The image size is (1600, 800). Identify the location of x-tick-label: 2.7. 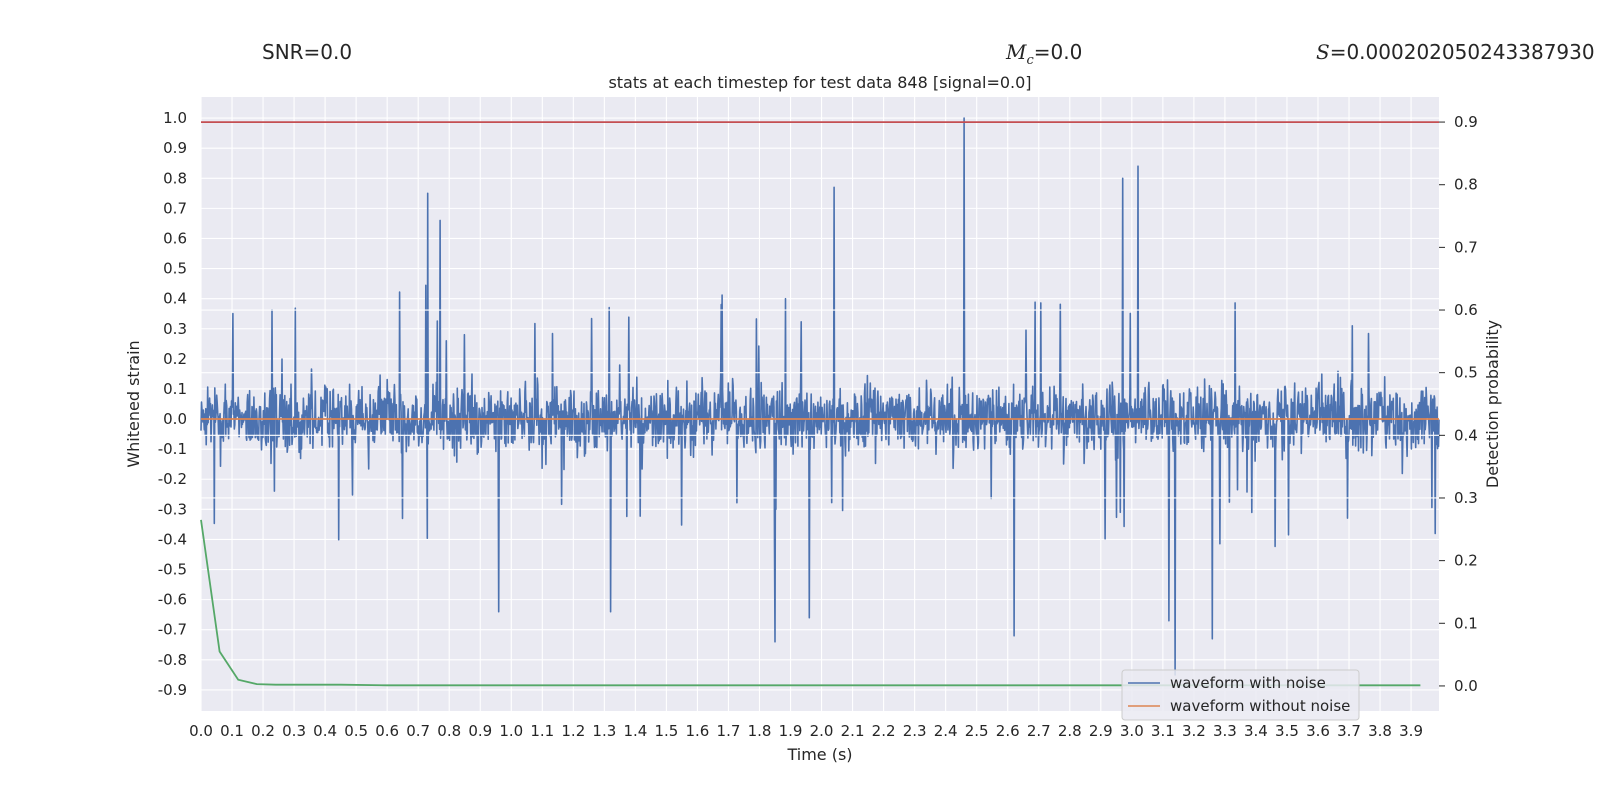
(1039, 731).